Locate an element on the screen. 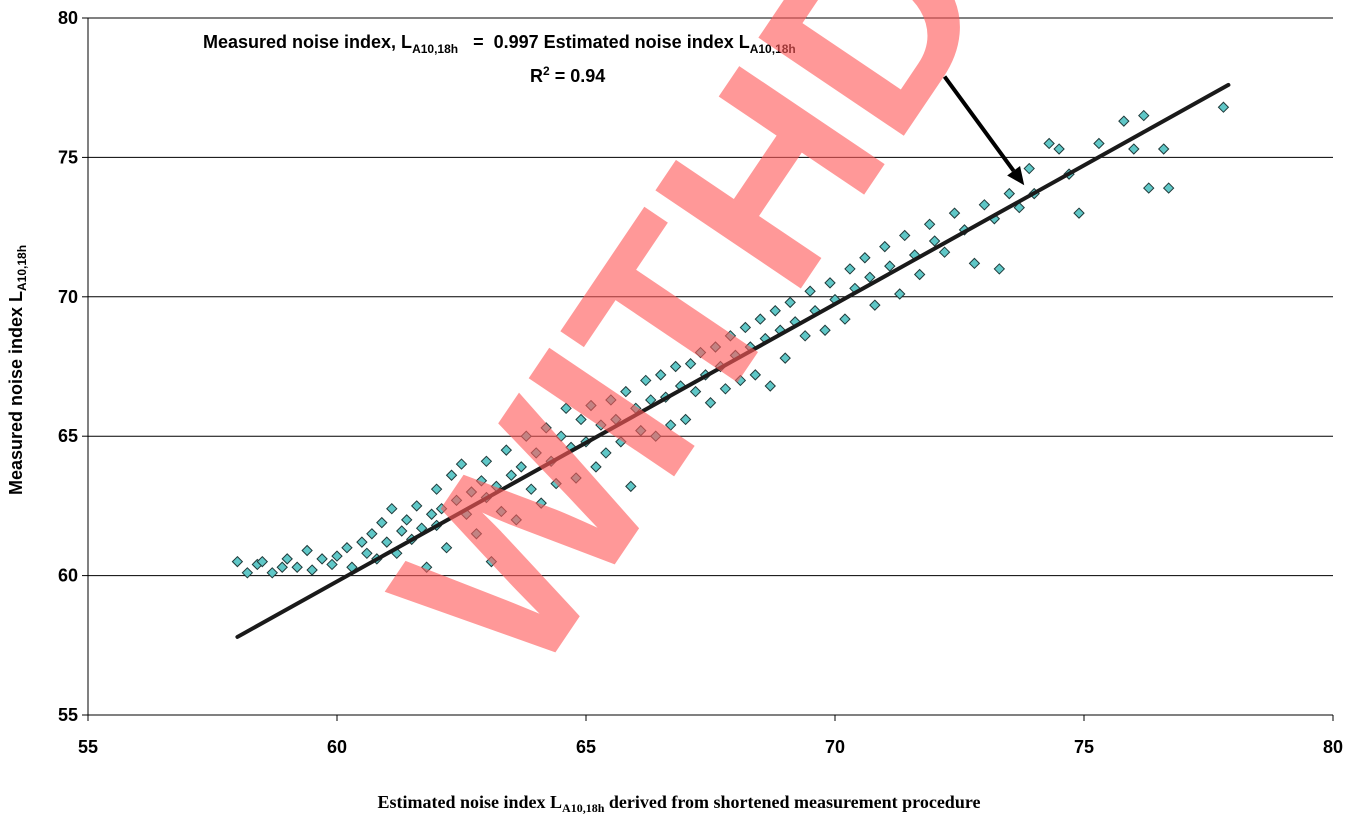 The height and width of the screenshot is (816, 1358). y-tick-label-80: 80 is located at coordinates (68, 18).